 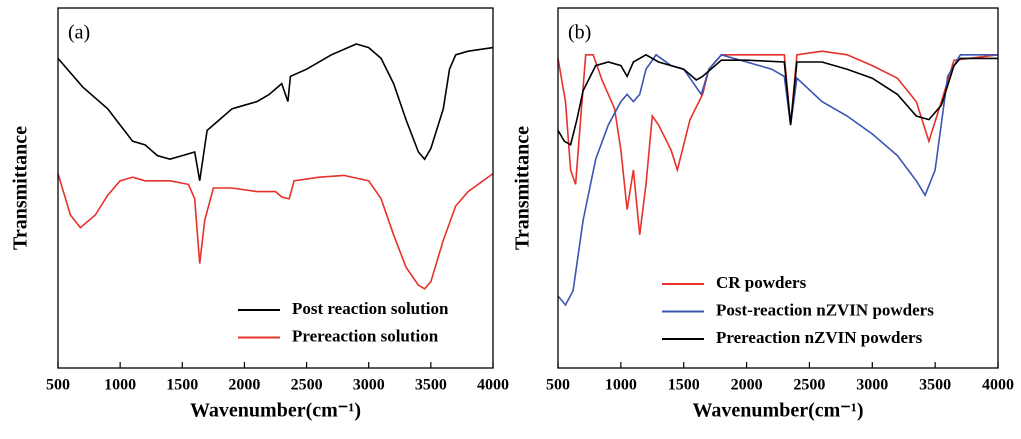 What do you see at coordinates (579, 33) in the screenshot?
I see `panel-label: (b)` at bounding box center [579, 33].